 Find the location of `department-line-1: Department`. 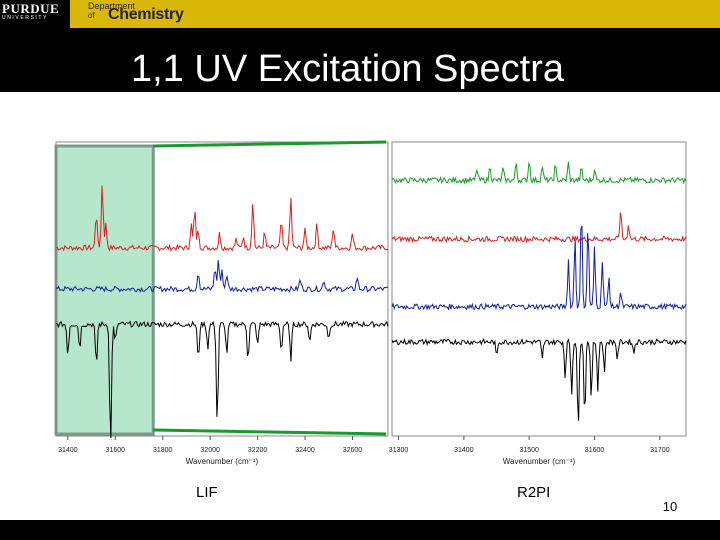

department-line-1: Department is located at coordinates (112, 6).